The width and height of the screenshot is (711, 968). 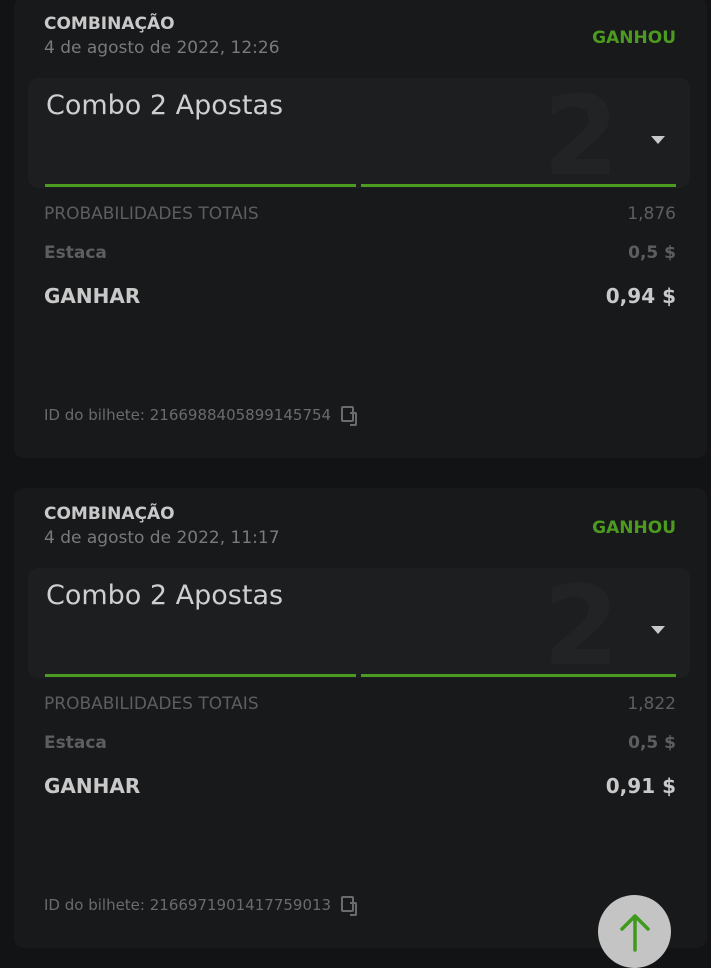 I want to click on odds-row: PROBABILIDADES TOTAIS 1,822, so click(x=360, y=704).